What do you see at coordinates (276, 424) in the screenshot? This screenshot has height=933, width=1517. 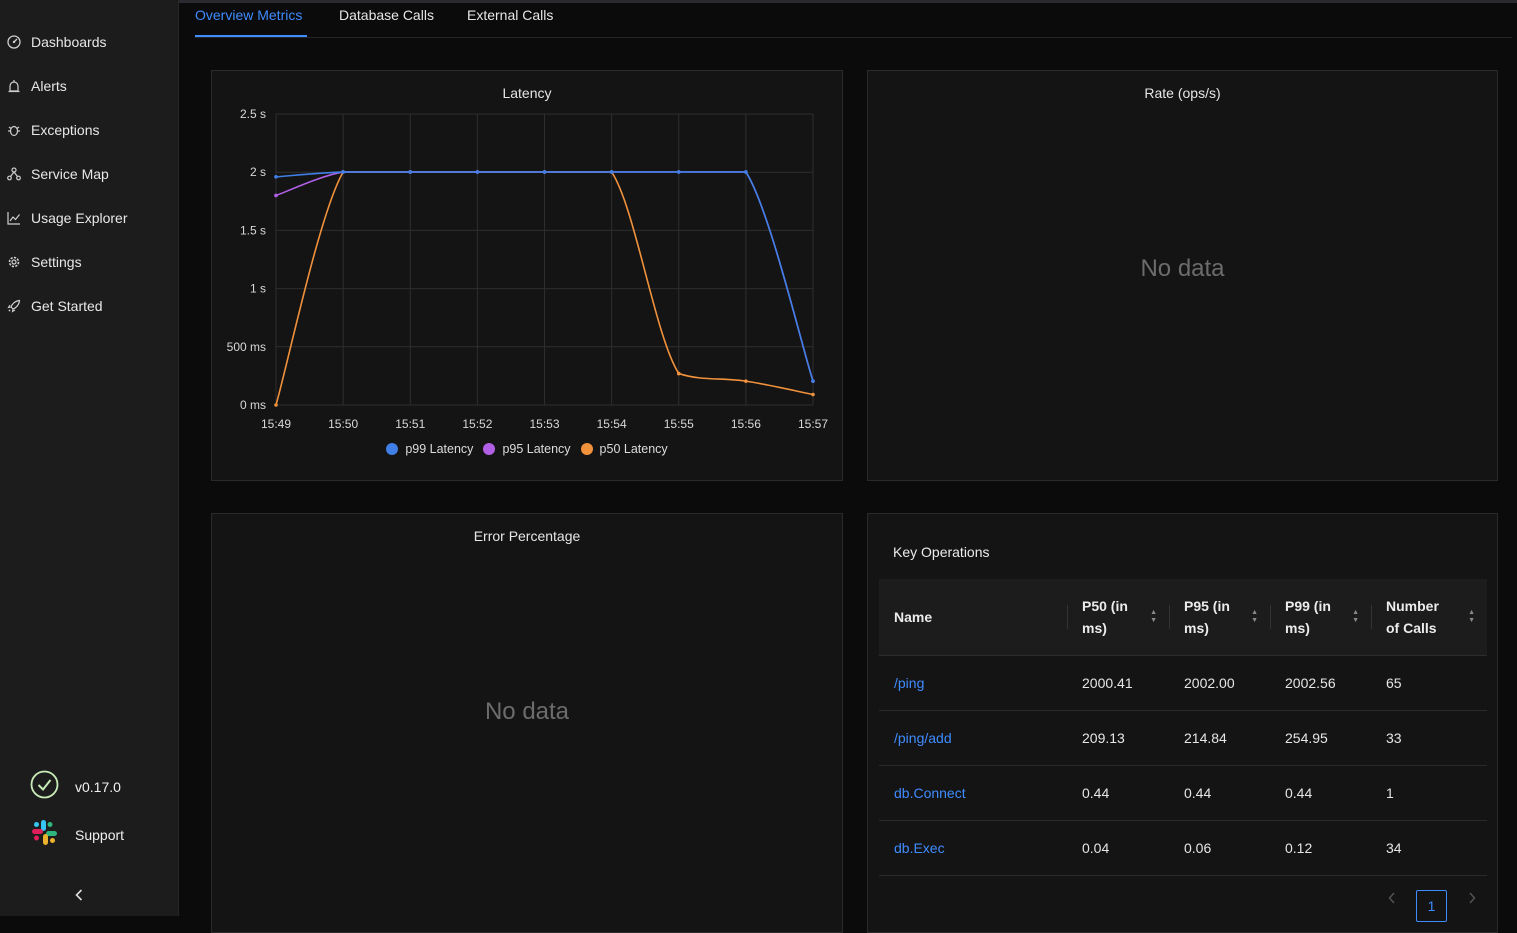 I see `x-tick-label: 15:49` at bounding box center [276, 424].